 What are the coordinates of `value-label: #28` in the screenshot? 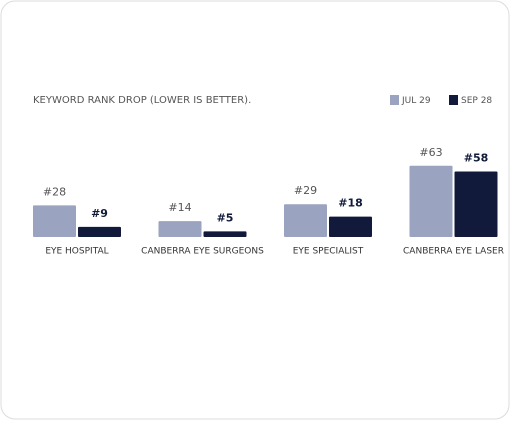 It's located at (54, 191).